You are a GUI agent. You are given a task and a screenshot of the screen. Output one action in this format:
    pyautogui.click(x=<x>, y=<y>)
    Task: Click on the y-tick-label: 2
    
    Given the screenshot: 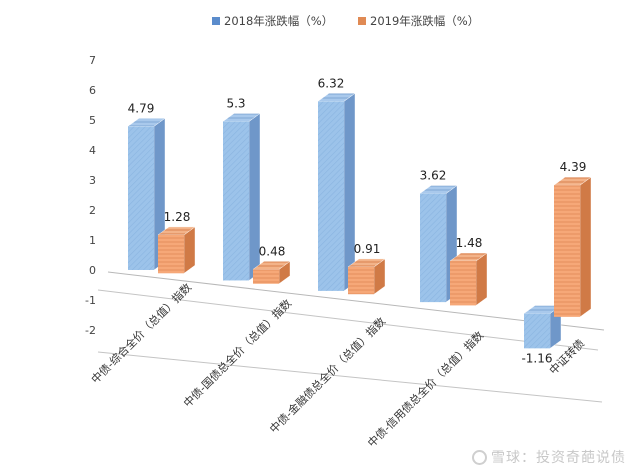 What is the action you would take?
    pyautogui.click(x=92, y=210)
    